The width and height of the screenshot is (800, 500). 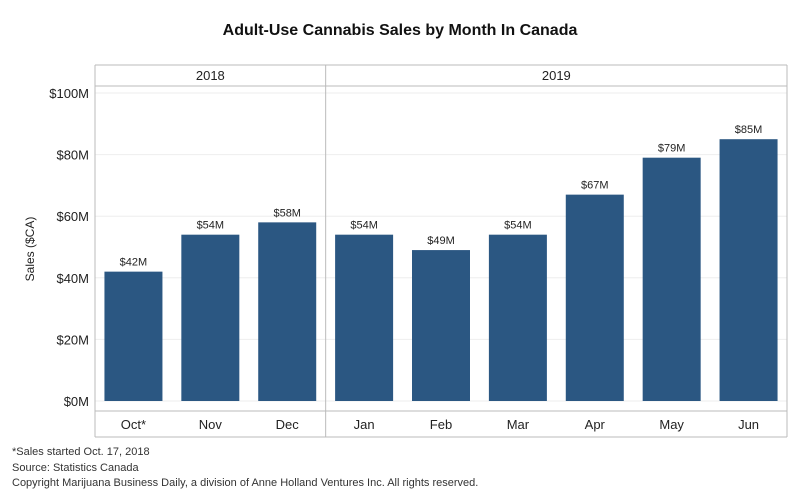 I want to click on y-axis-title: Sales ($CA), so click(x=30, y=249).